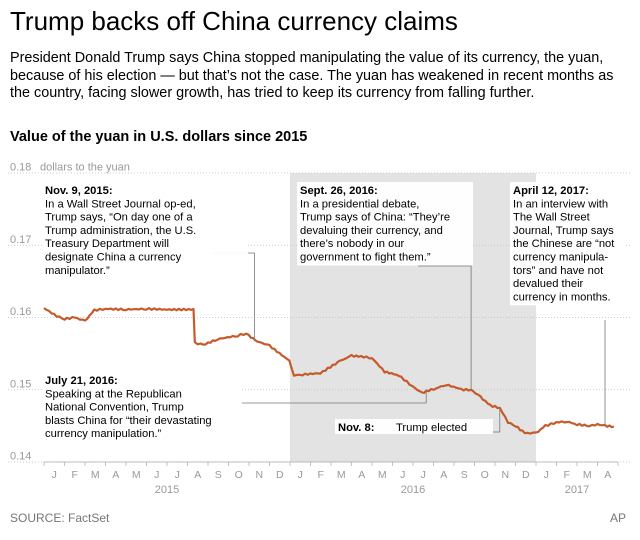  I want to click on annotation-title: April 12, 2017:, so click(551, 191).